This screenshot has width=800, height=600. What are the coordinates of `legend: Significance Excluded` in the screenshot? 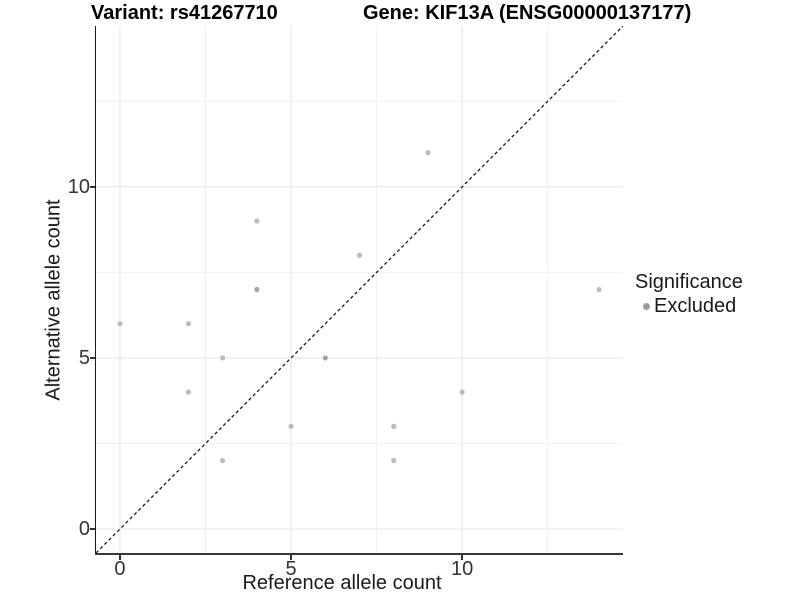 It's located at (689, 294).